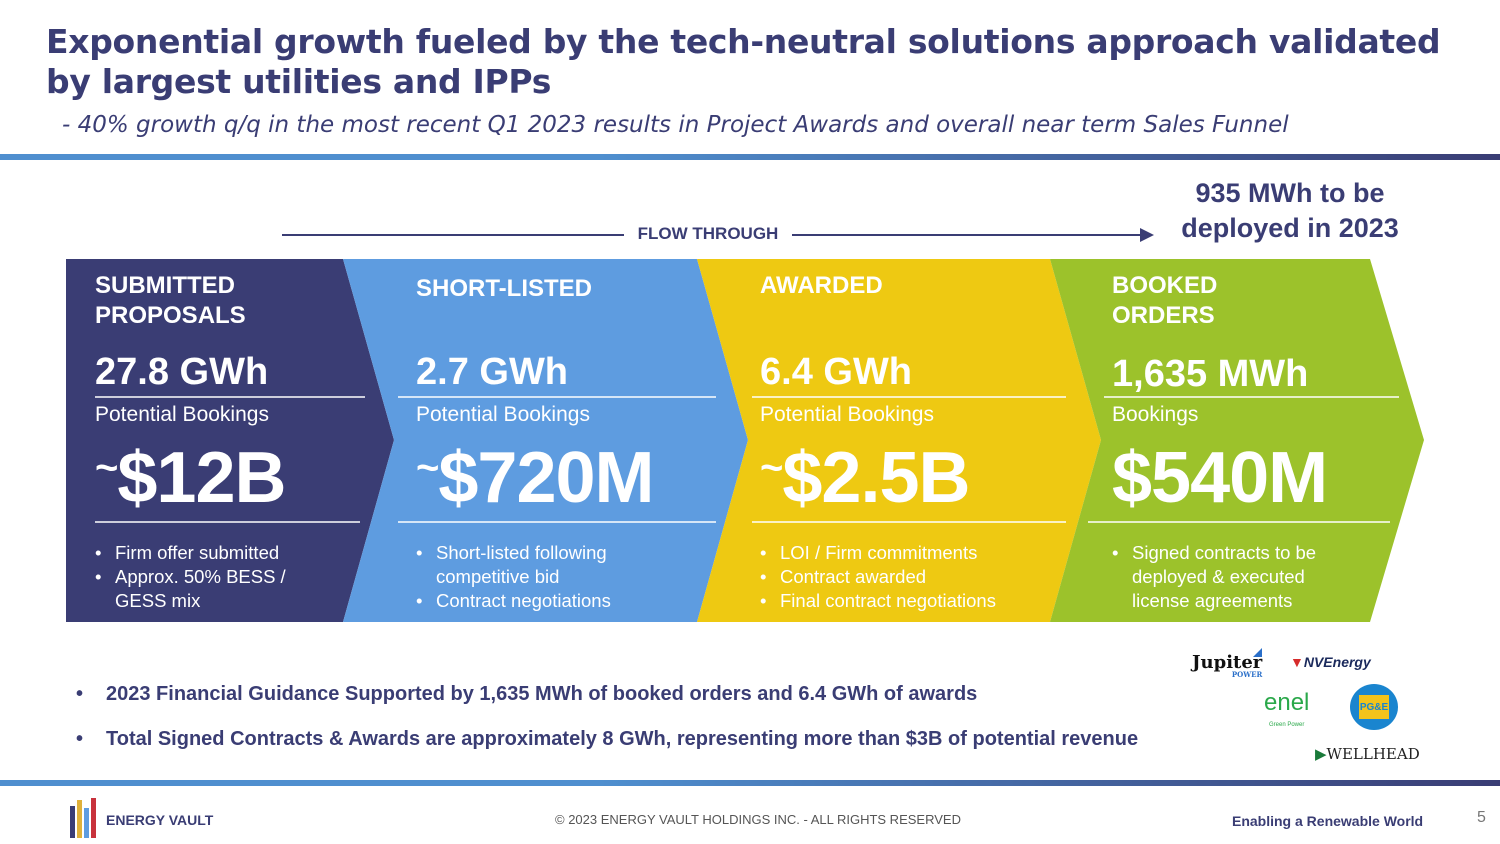 The image size is (1500, 844). Describe the element at coordinates (1481, 817) in the screenshot. I see `page-number: 5` at that location.